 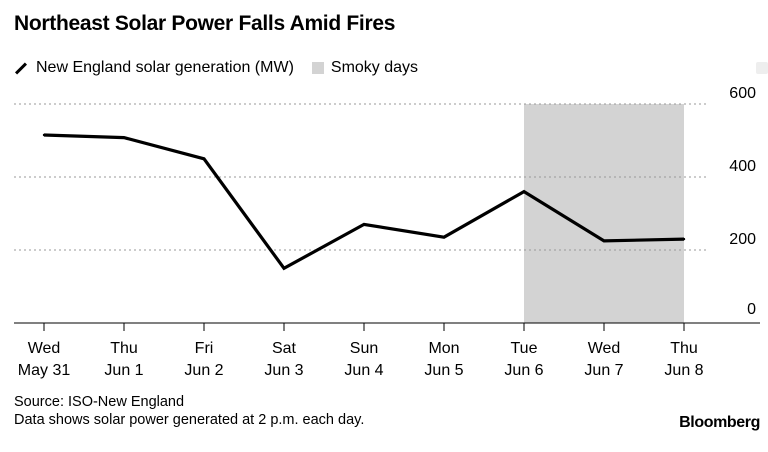 What do you see at coordinates (742, 166) in the screenshot?
I see `y-tick-label: 400` at bounding box center [742, 166].